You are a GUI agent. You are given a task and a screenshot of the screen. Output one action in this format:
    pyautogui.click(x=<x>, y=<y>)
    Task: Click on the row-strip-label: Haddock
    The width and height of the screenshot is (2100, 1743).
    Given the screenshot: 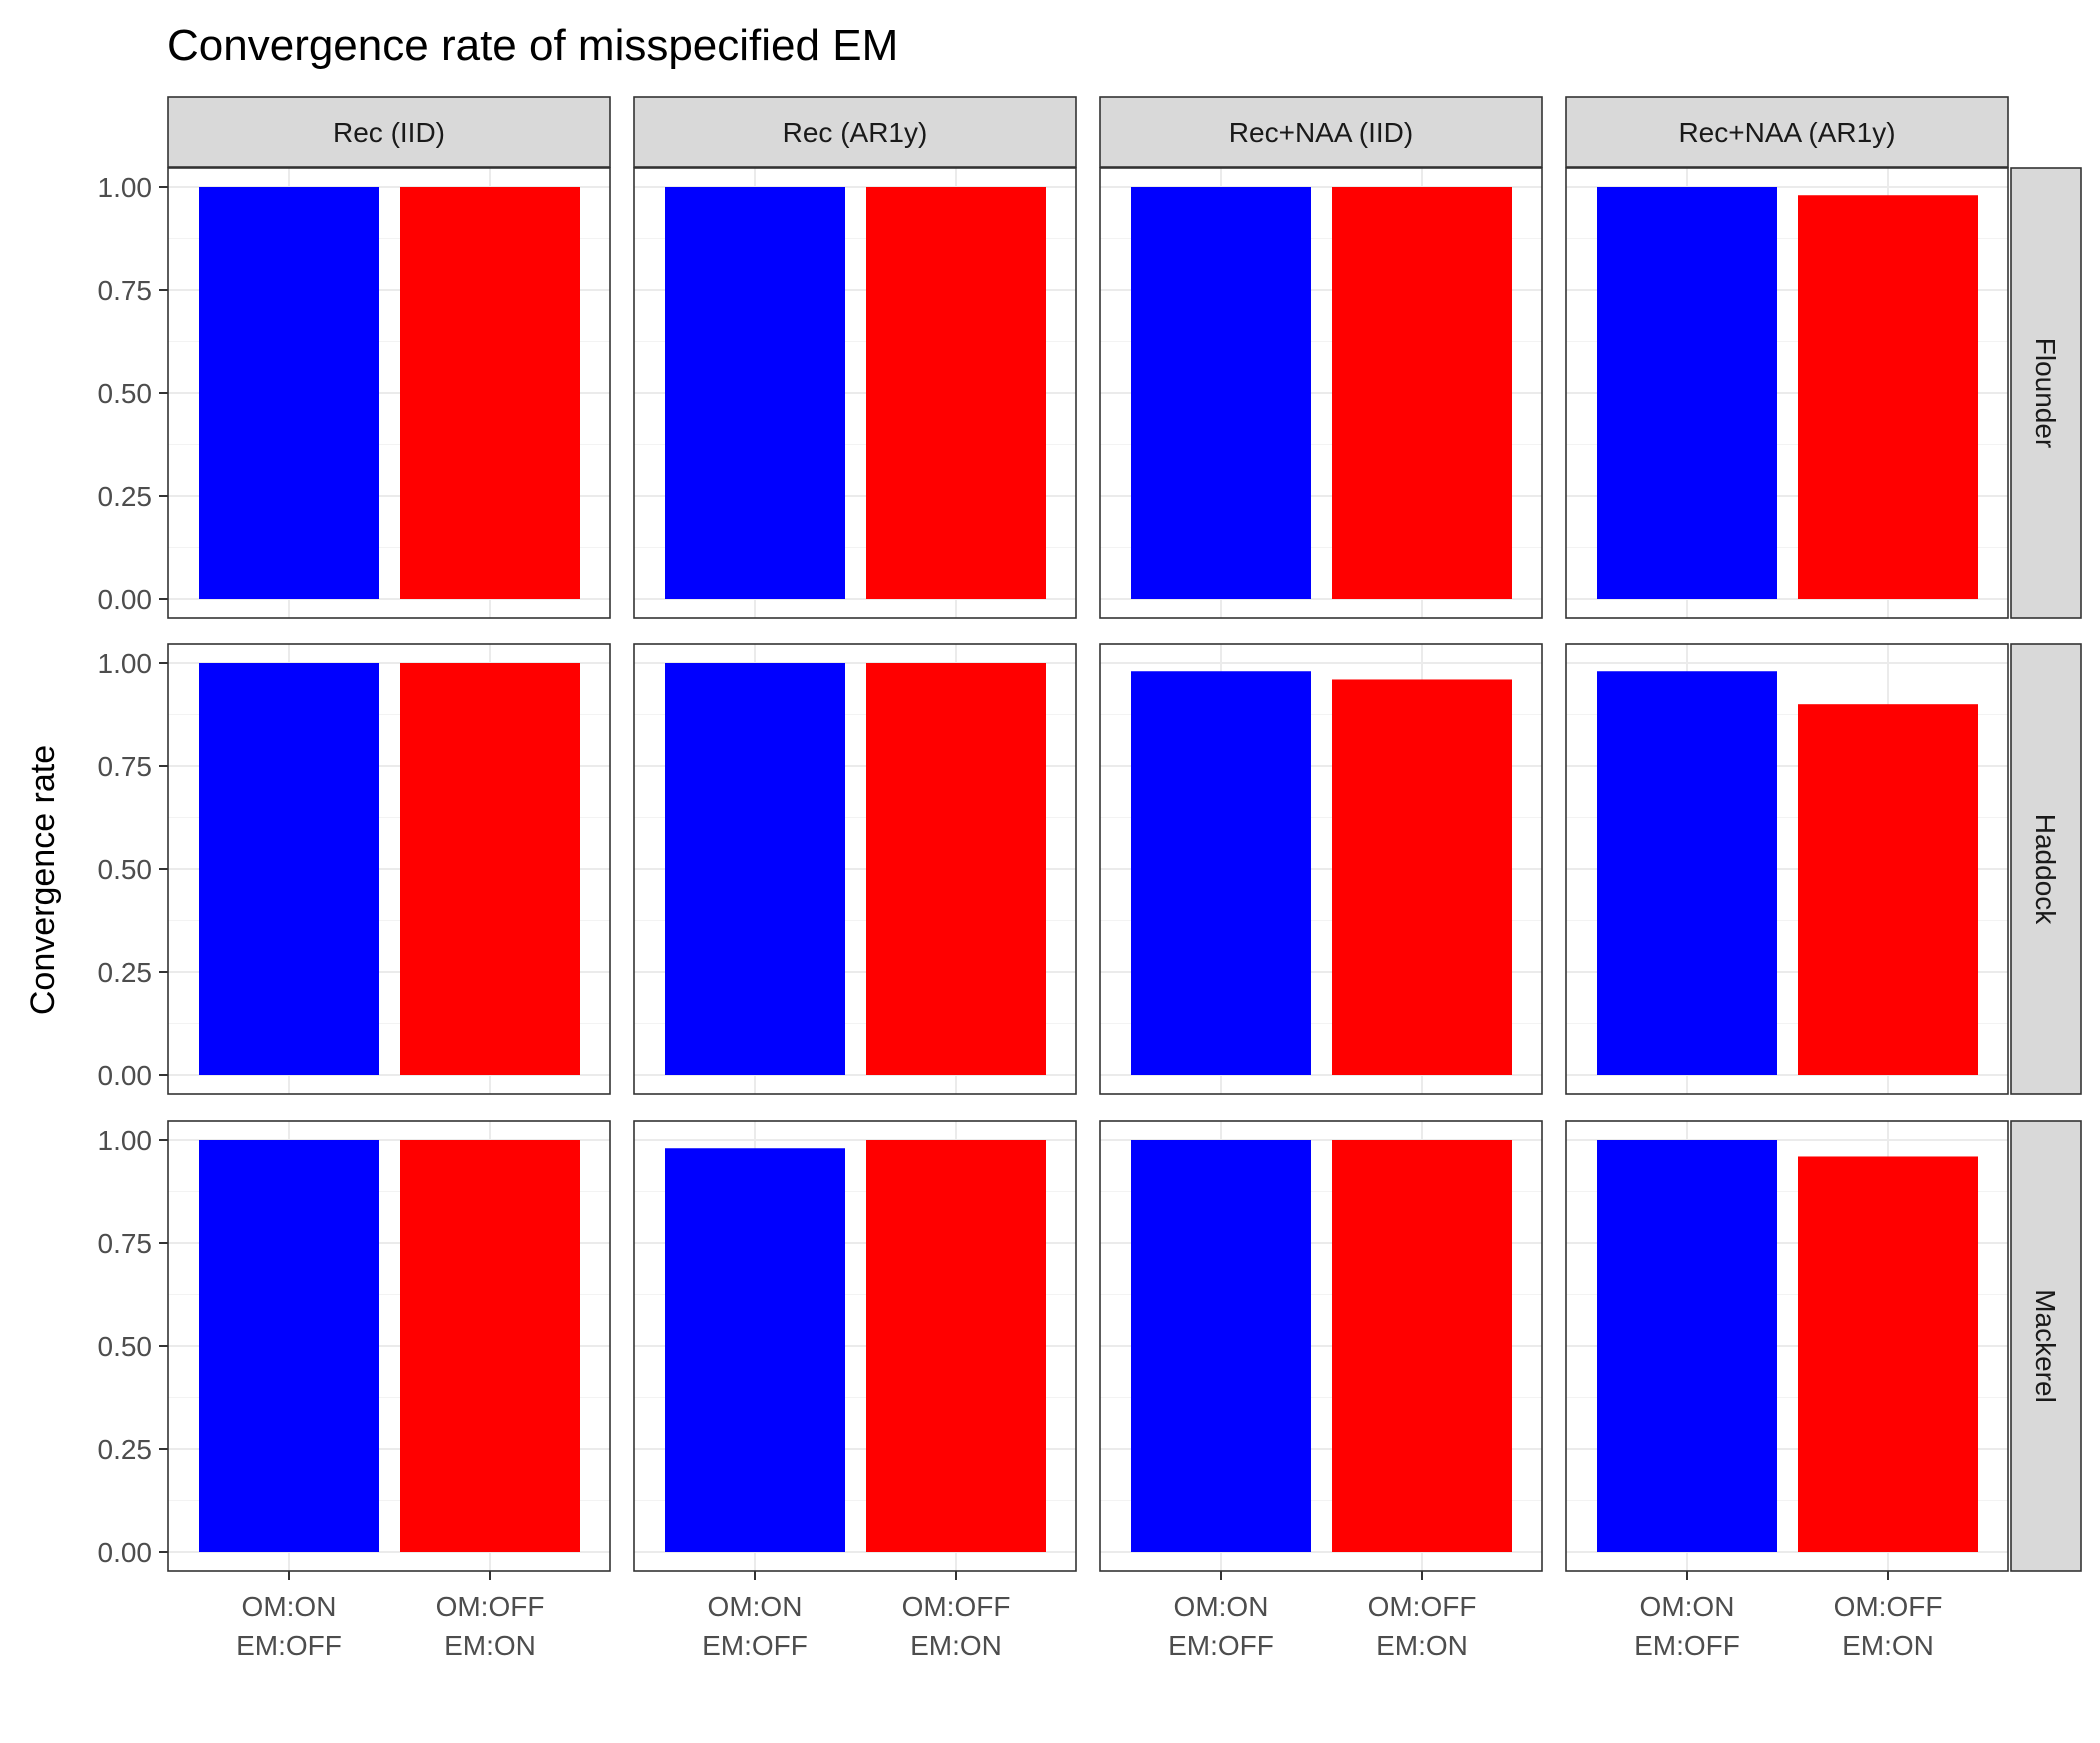 What is the action you would take?
    pyautogui.click(x=2045, y=870)
    